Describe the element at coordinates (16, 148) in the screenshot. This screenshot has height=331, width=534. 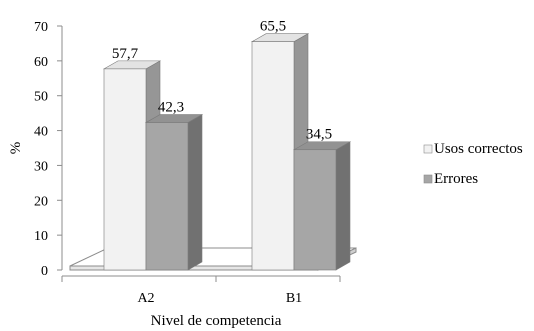
I see `y-axis-title: %` at that location.